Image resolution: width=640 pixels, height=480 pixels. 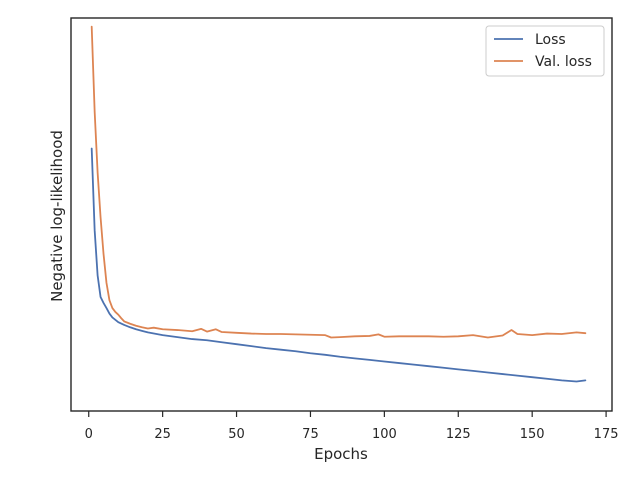 I want to click on legend-label-0: Loss, so click(x=550, y=40).